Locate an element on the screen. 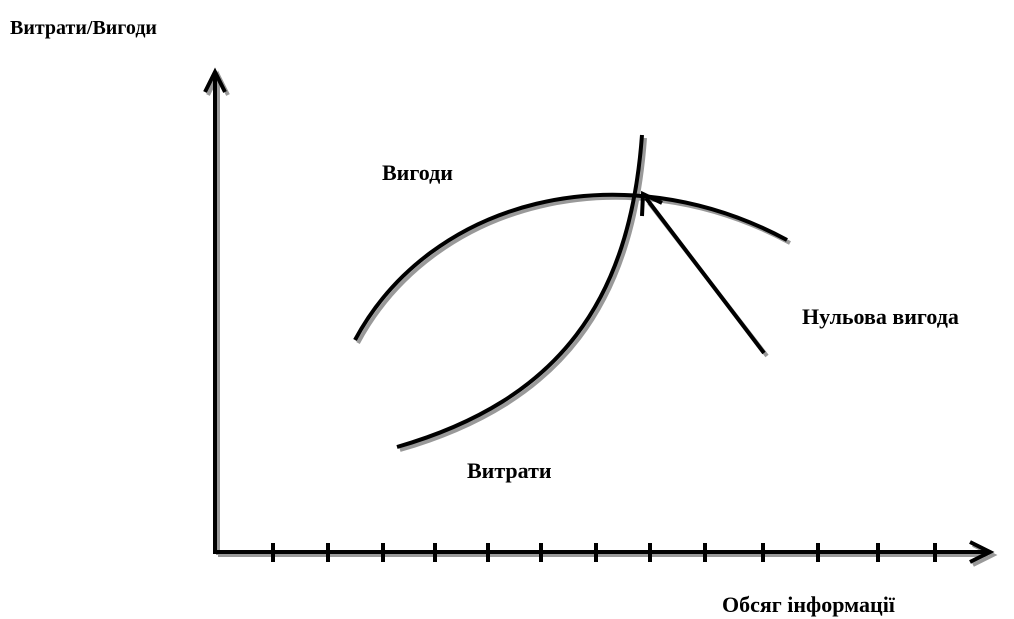  x-axis-label: Обсяг інформації is located at coordinates (809, 604).